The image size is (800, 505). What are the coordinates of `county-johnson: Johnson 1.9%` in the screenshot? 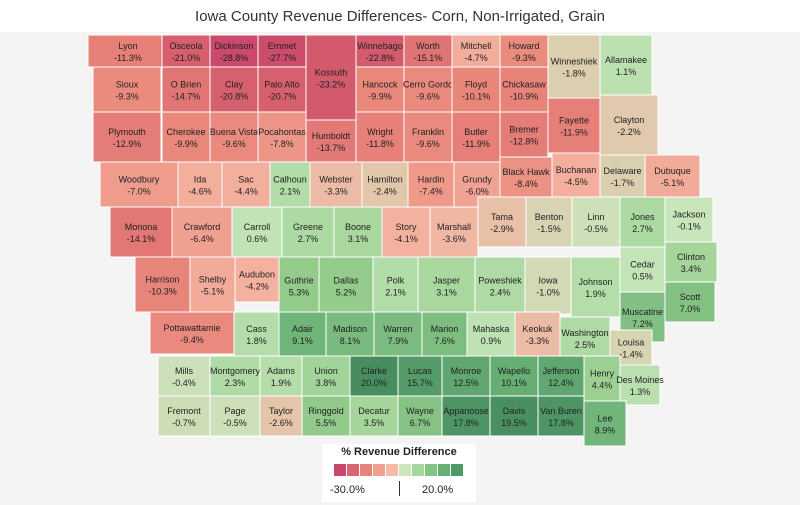 It's located at (595, 287).